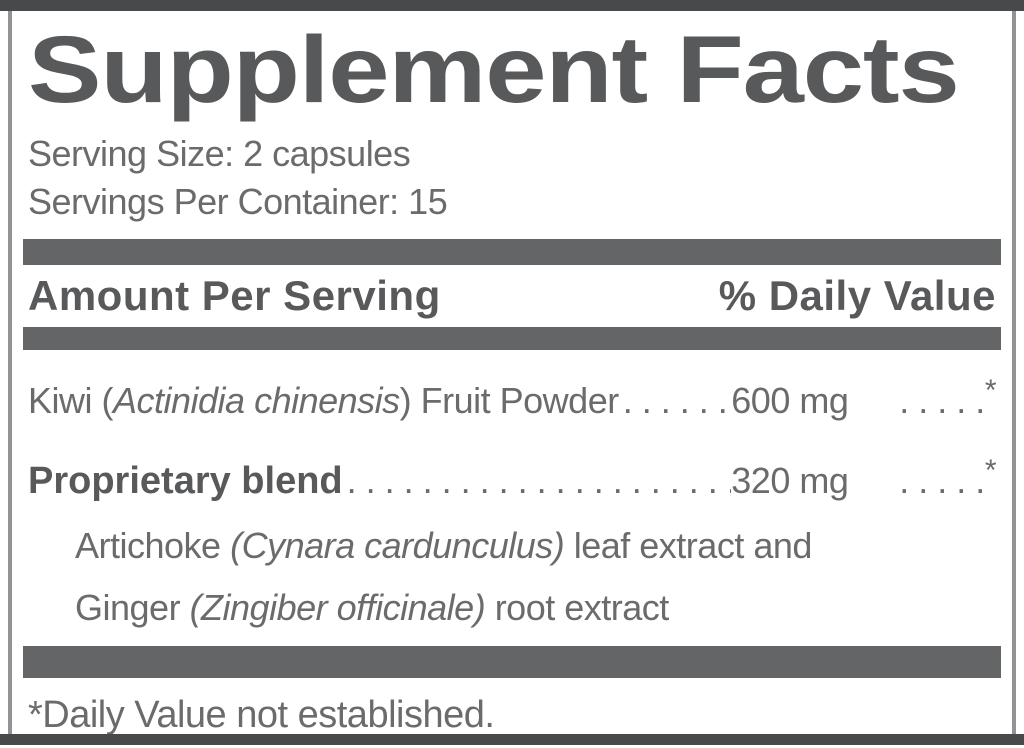  Describe the element at coordinates (512, 296) in the screenshot. I see `column-header-row: Amount Per Serving % Daily Value` at that location.